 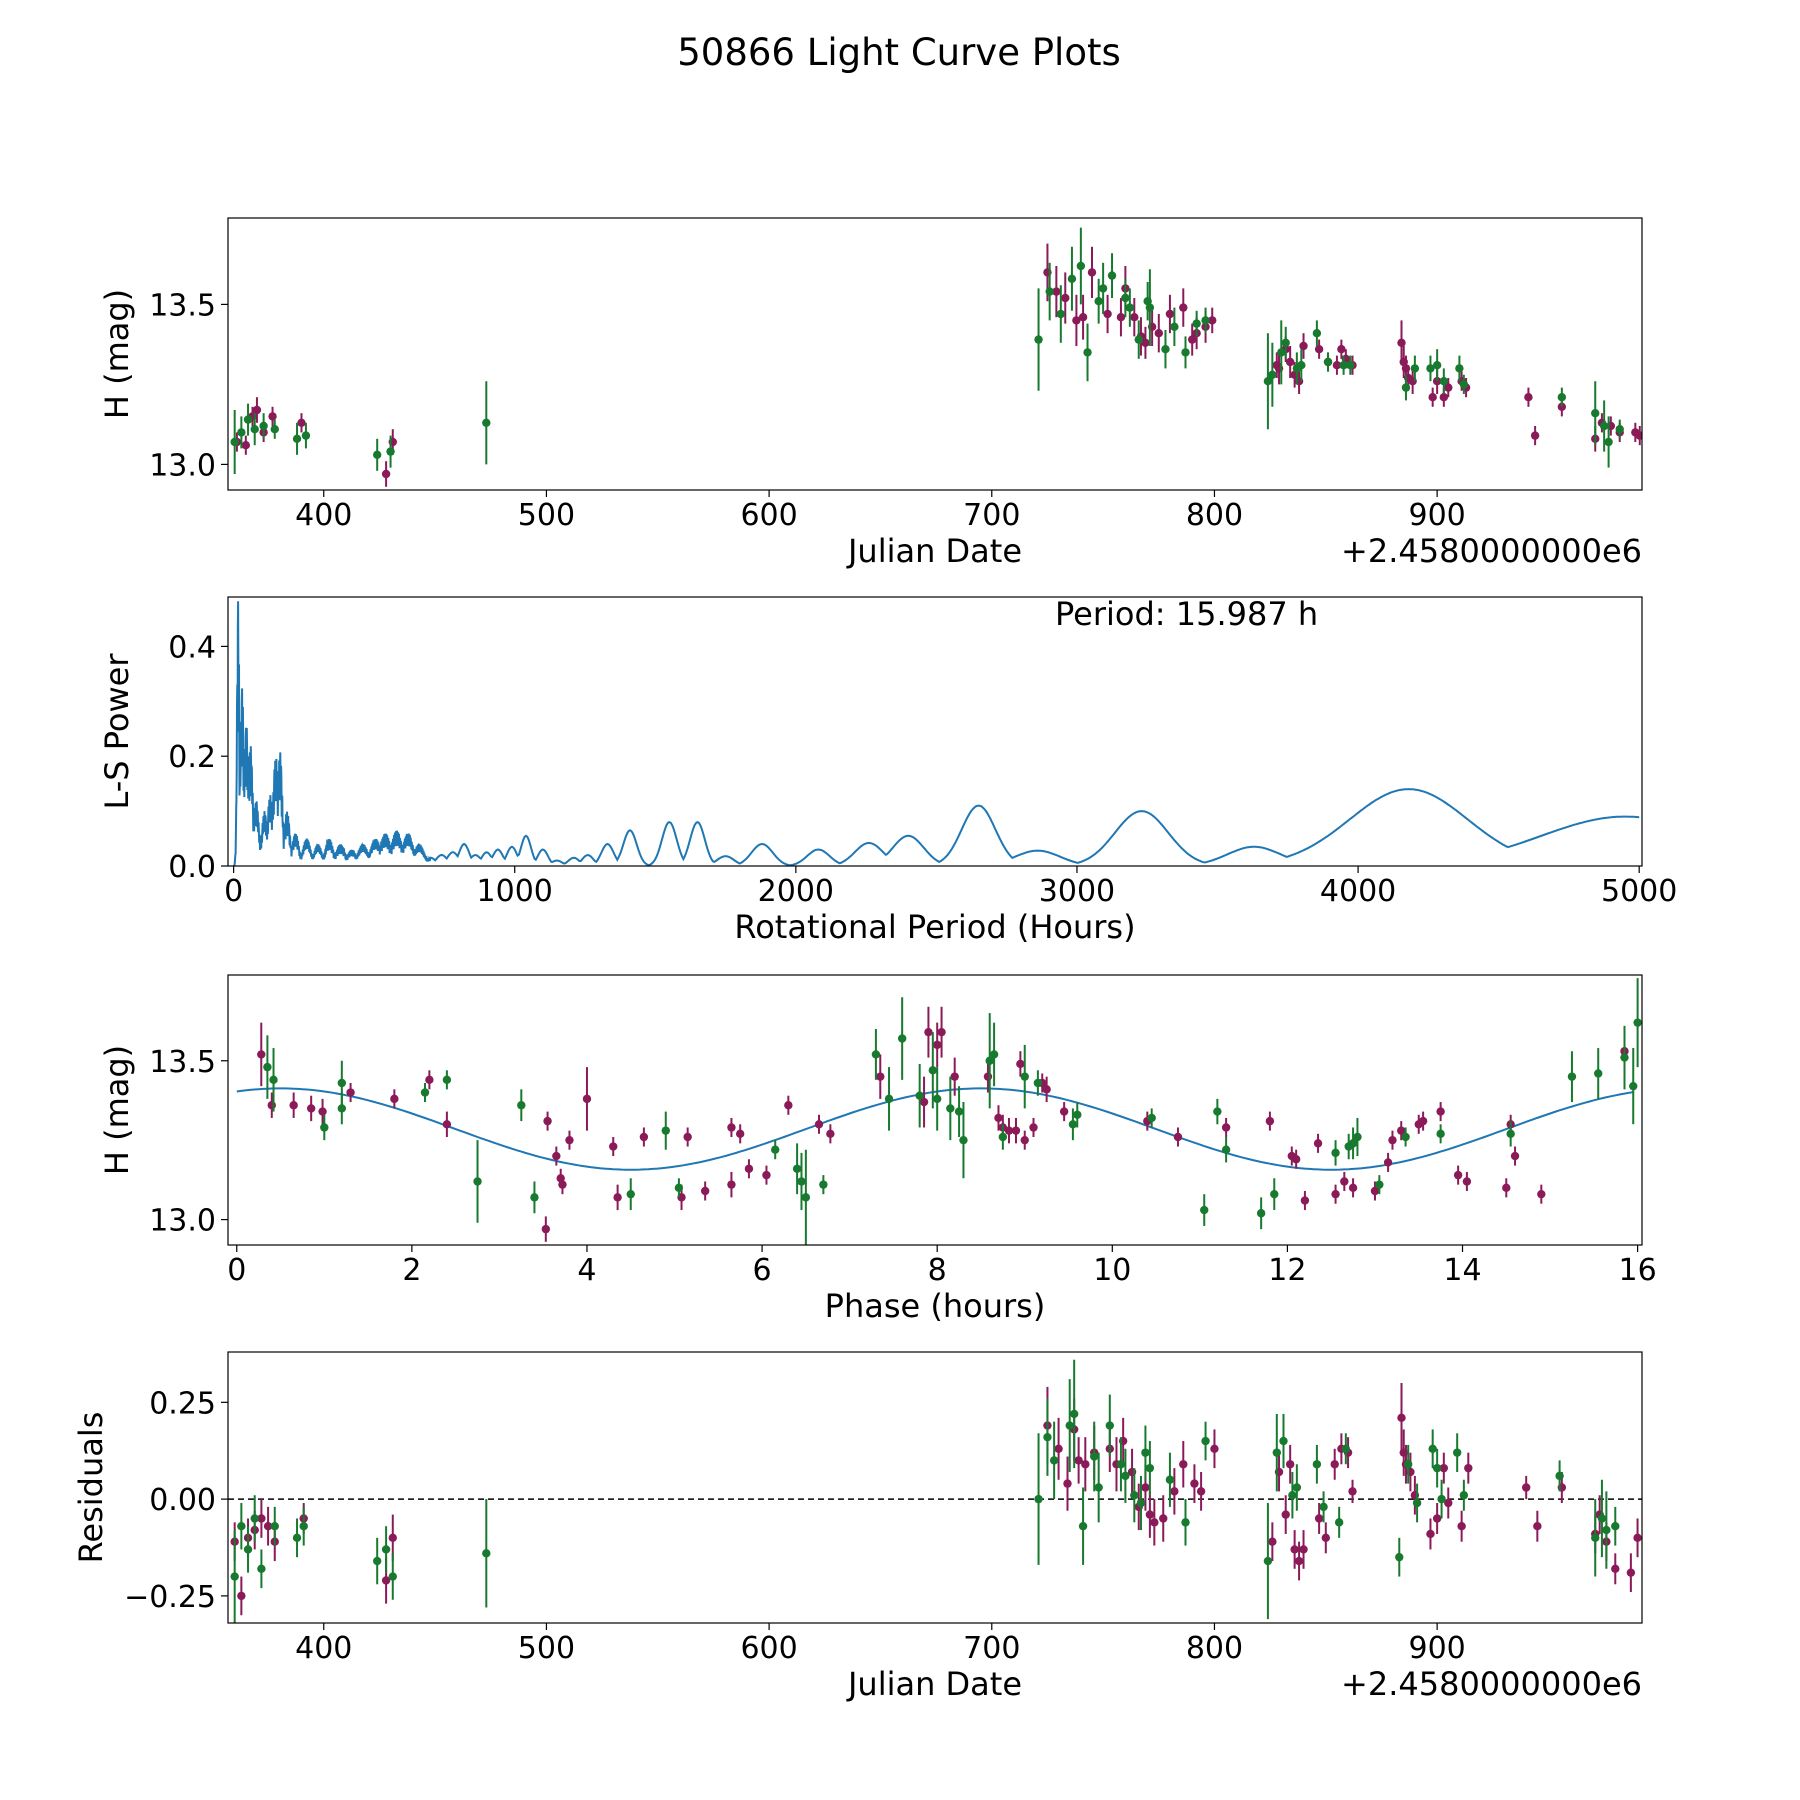 I want to click on x-tick-label: 1000, so click(x=515, y=891).